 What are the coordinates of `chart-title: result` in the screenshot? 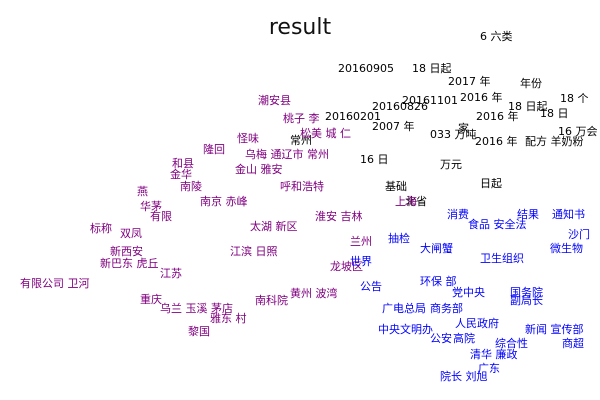 It's located at (300, 27).